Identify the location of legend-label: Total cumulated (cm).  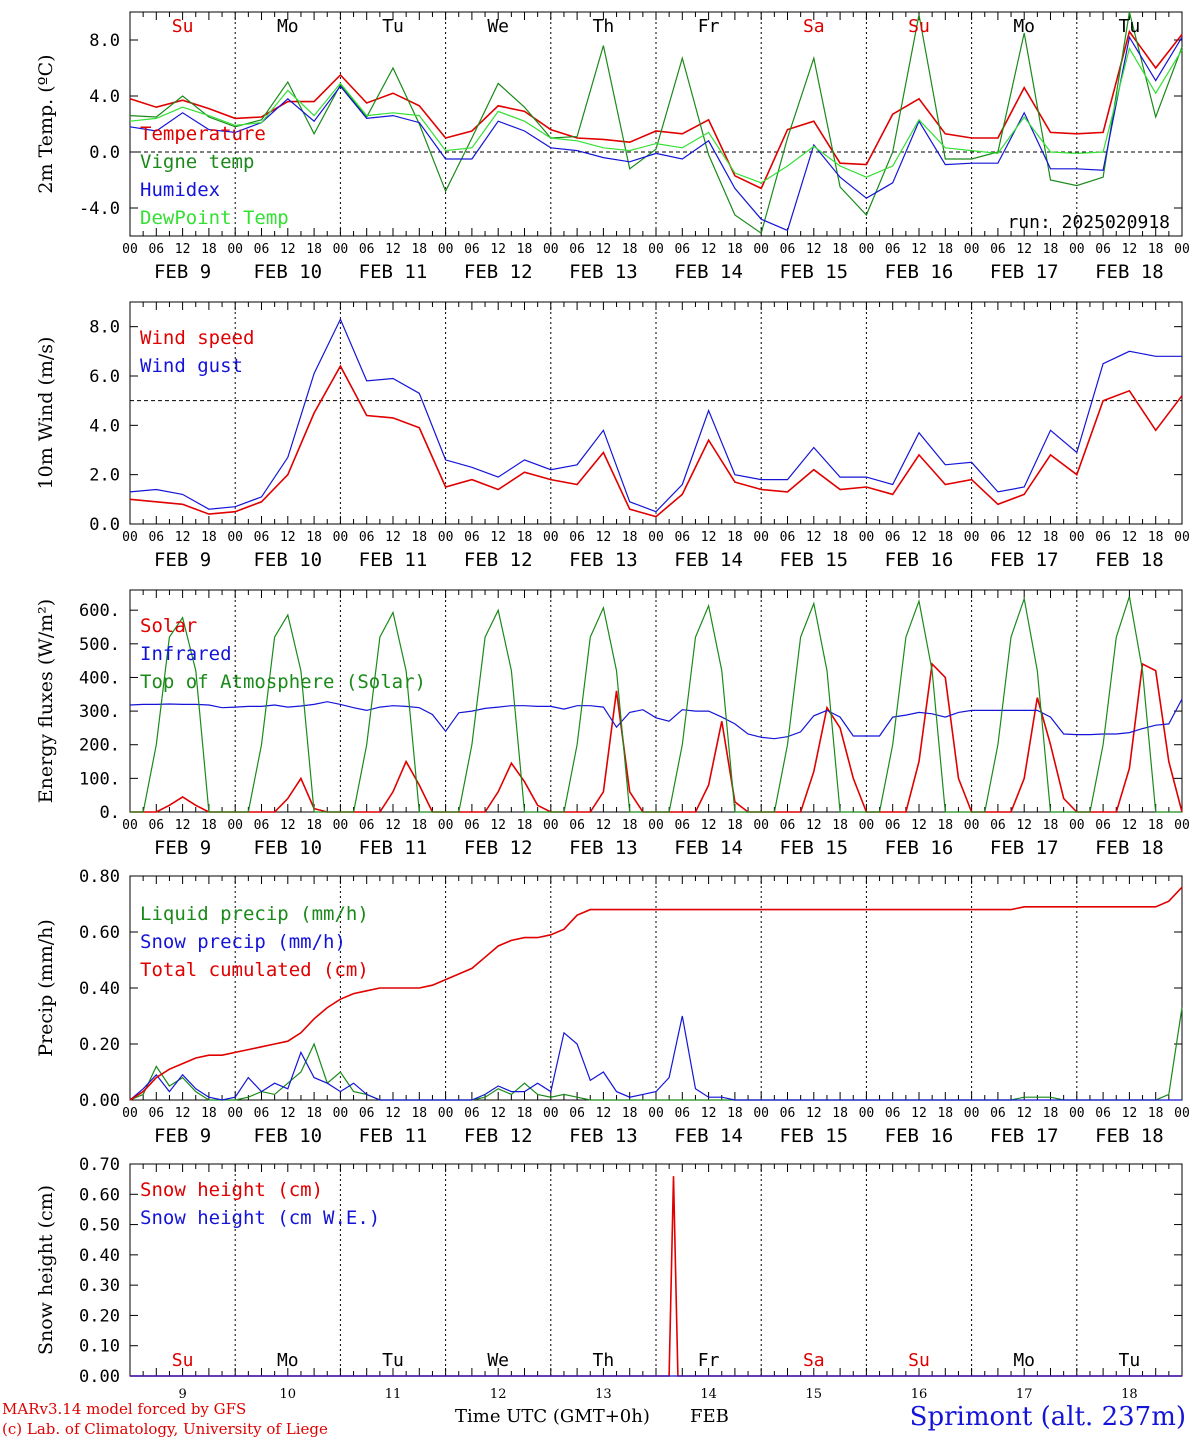
(254, 970).